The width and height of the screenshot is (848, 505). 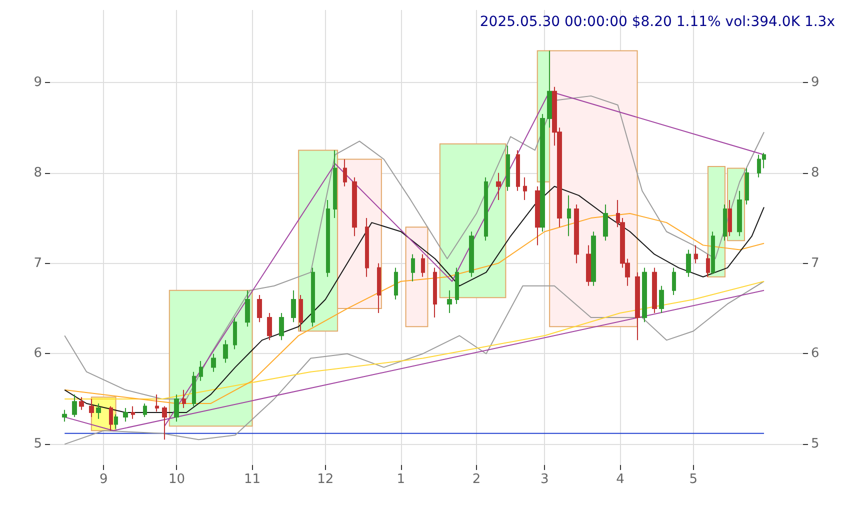 I want to click on x-tick-label: 2, so click(x=476, y=479).